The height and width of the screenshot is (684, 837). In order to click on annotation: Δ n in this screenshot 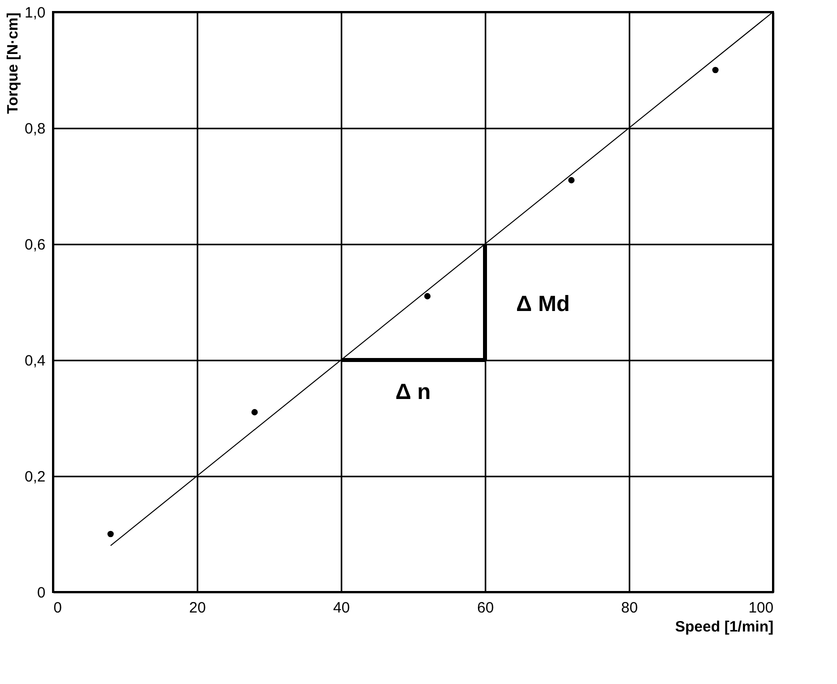, I will do `click(413, 391)`.